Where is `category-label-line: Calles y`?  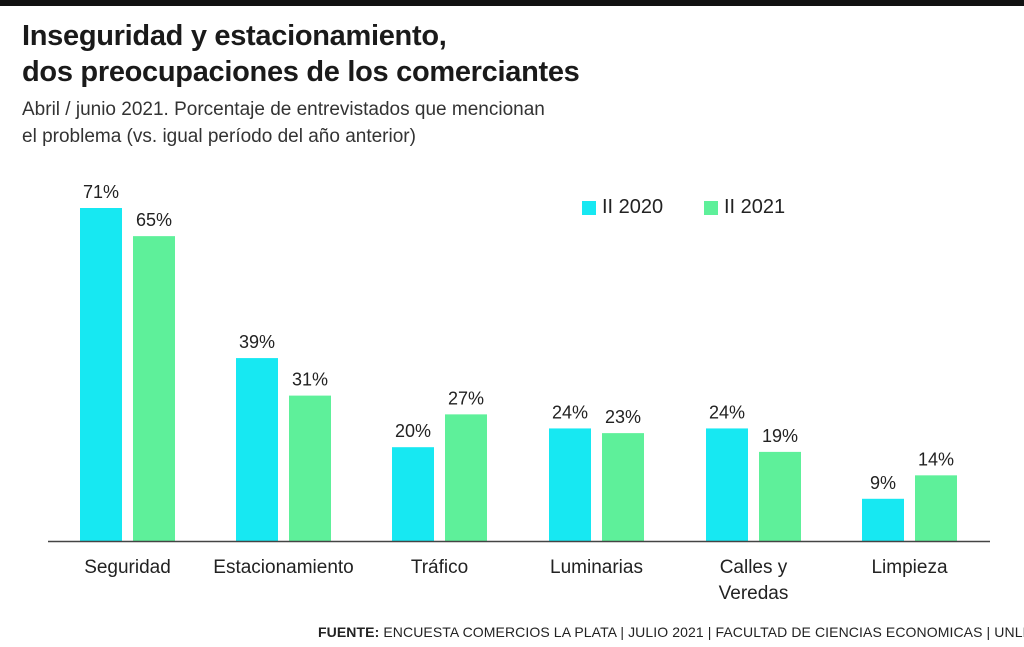
category-label-line: Calles y is located at coordinates (754, 567).